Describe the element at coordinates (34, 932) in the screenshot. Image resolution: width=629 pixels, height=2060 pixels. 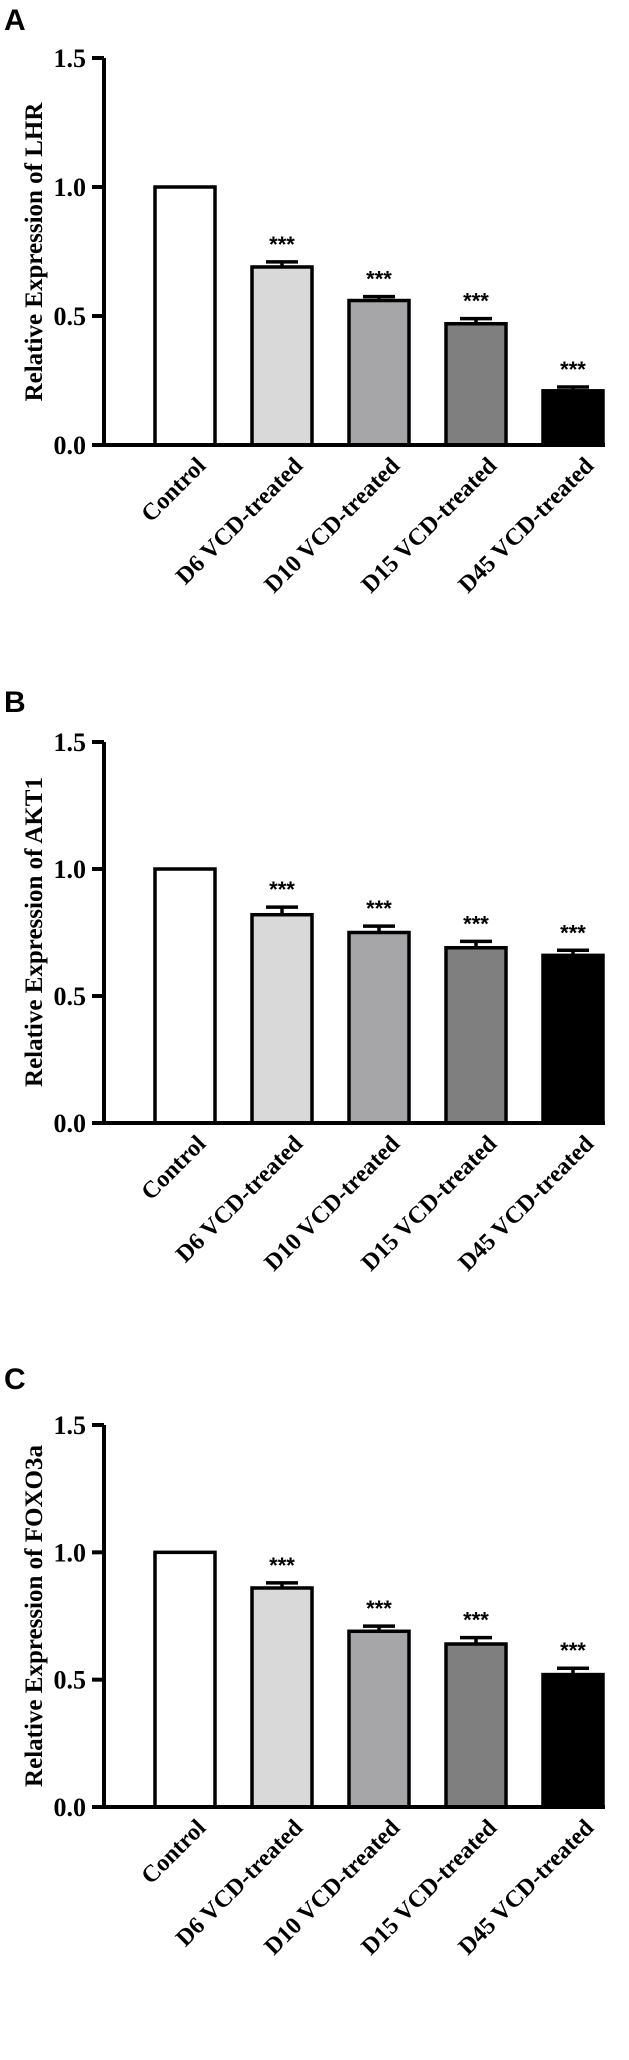
I see `y-axis-label: Relative Expression of AKT1` at that location.